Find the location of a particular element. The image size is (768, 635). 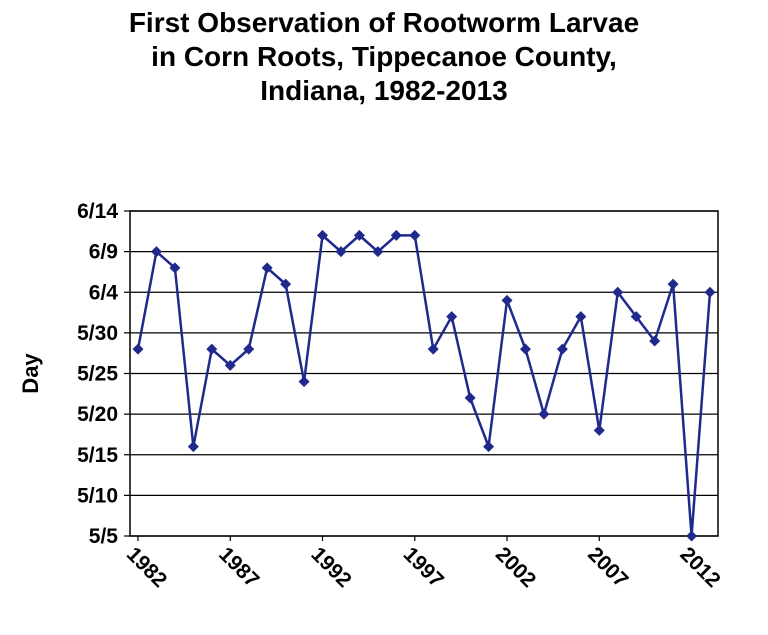

x-tick-label: 2002 is located at coordinates (515, 567).